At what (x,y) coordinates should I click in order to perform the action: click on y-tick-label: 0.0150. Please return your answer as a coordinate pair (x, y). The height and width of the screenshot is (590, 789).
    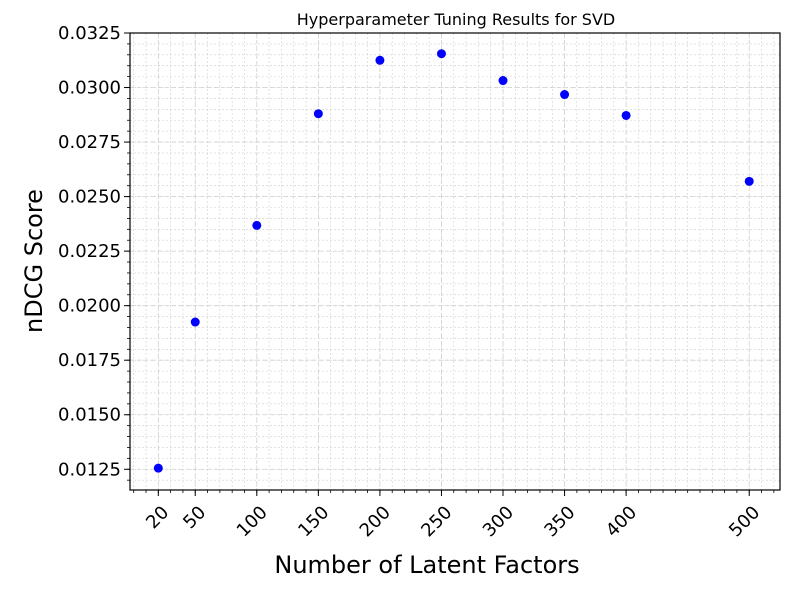
    Looking at the image, I should click on (89, 415).